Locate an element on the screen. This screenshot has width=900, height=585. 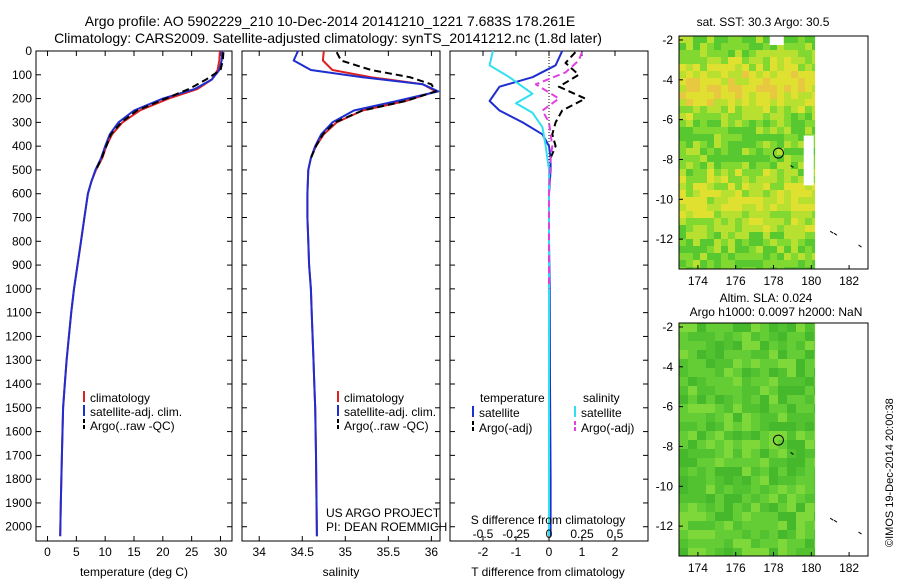
salinity-series-climatology is located at coordinates (371, 293).